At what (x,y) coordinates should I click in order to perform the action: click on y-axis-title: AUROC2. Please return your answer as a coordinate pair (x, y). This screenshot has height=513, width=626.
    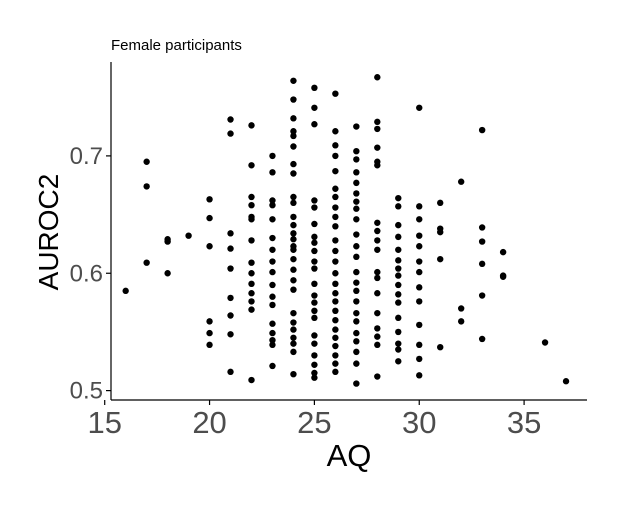
    Looking at the image, I should click on (48, 232).